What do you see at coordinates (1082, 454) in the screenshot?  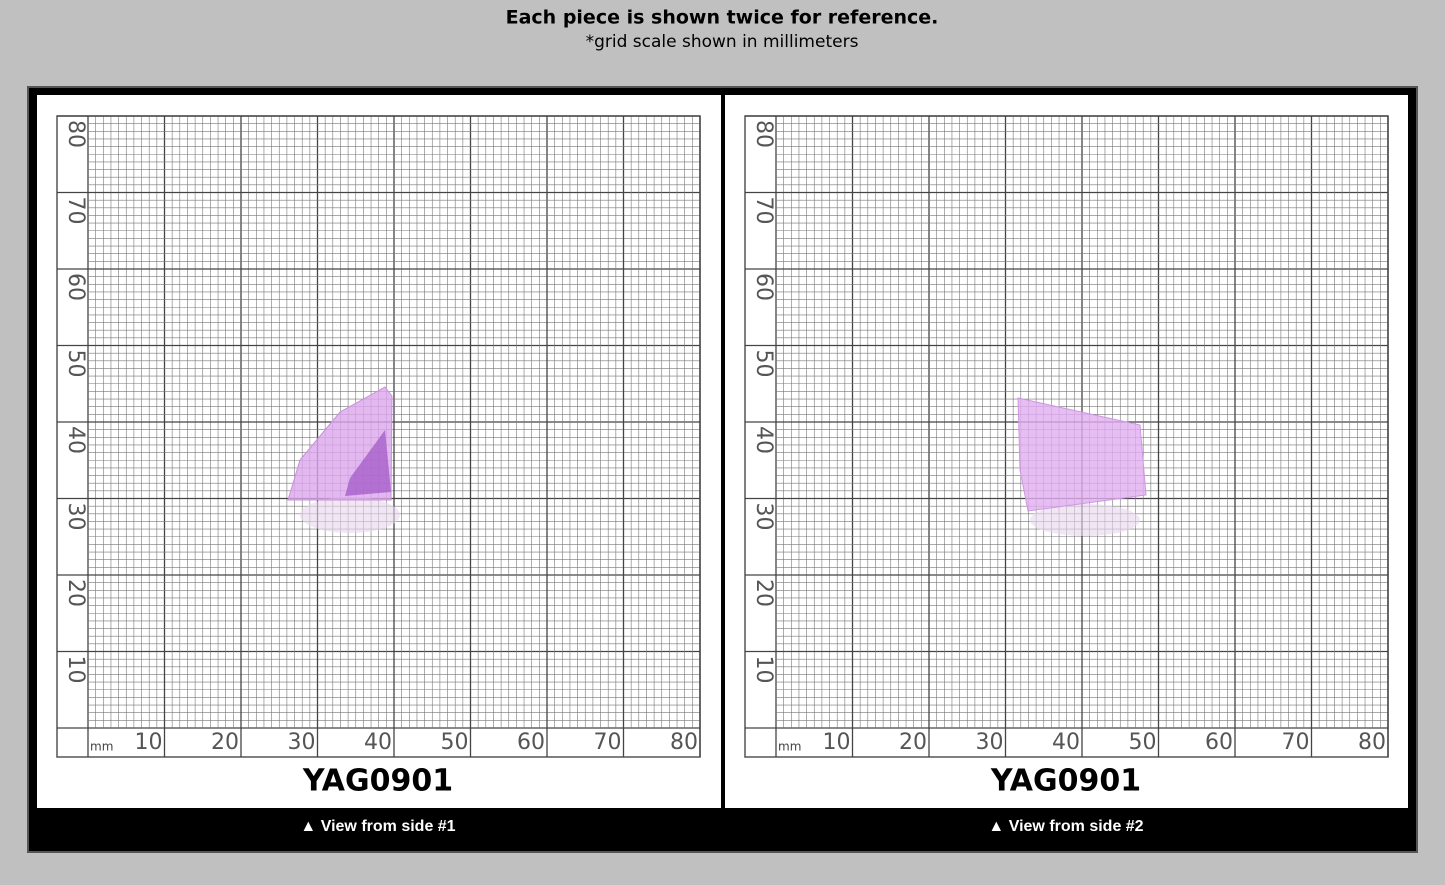 I see `crystal-body` at bounding box center [1082, 454].